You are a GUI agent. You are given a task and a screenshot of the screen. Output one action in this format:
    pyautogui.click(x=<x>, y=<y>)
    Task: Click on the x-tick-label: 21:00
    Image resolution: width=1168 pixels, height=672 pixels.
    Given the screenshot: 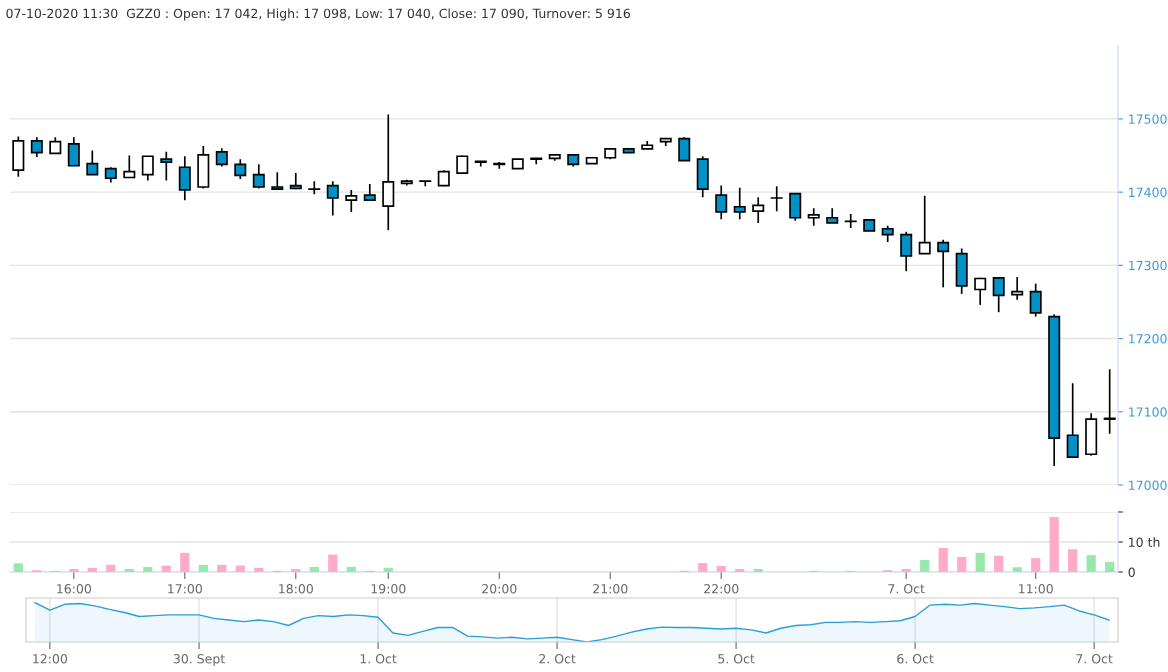 What is the action you would take?
    pyautogui.click(x=610, y=589)
    